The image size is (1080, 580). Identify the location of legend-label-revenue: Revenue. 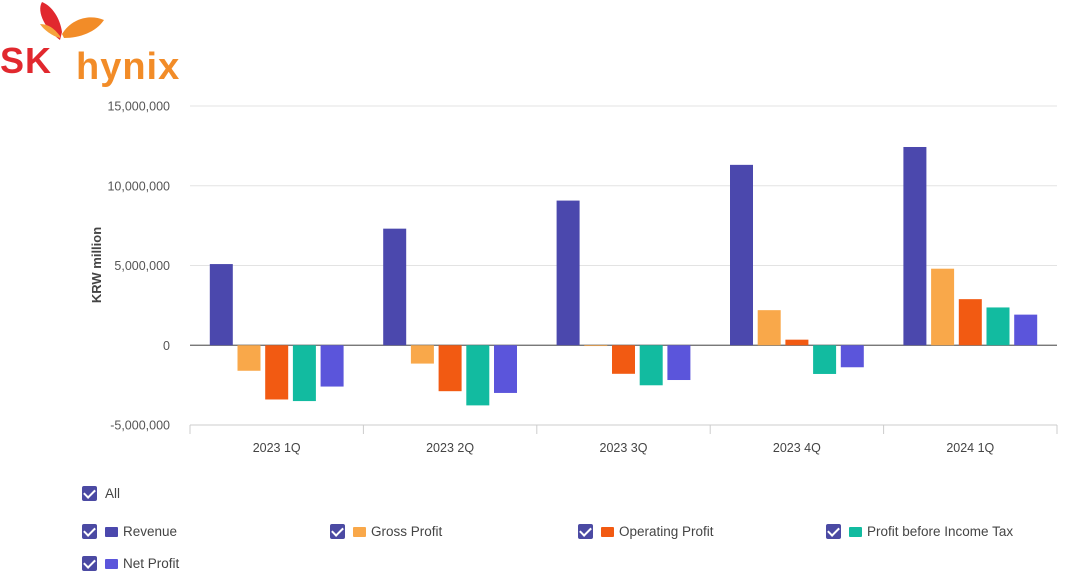
(150, 531).